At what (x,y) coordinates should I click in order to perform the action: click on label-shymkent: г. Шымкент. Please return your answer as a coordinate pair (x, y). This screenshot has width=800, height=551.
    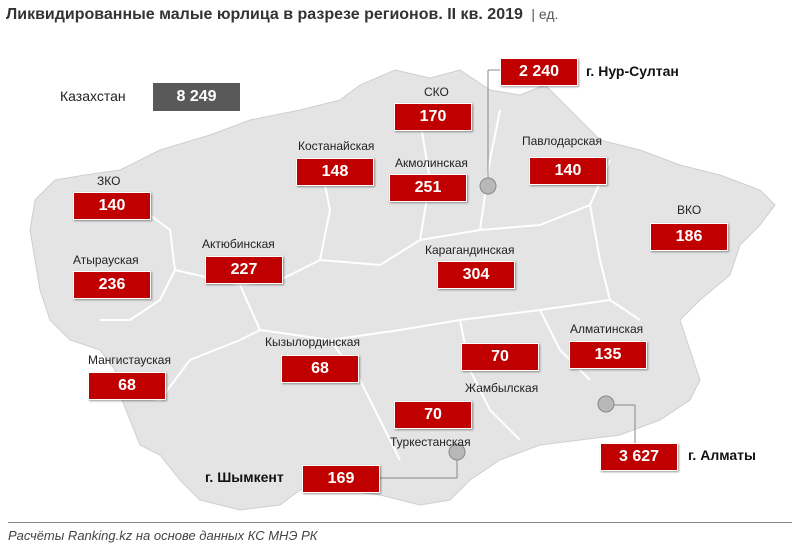
    Looking at the image, I should click on (244, 477).